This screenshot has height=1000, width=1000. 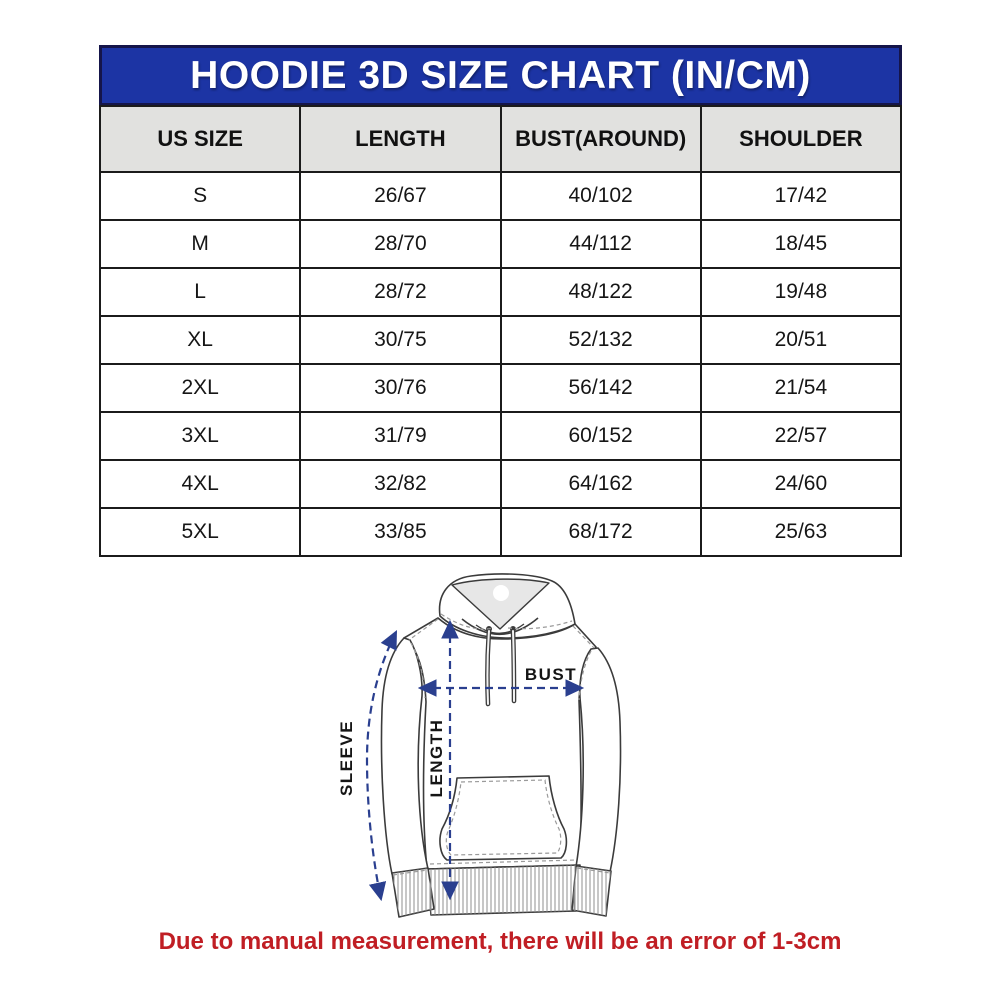 I want to click on shoulder-cell: 25/63, so click(x=801, y=532).